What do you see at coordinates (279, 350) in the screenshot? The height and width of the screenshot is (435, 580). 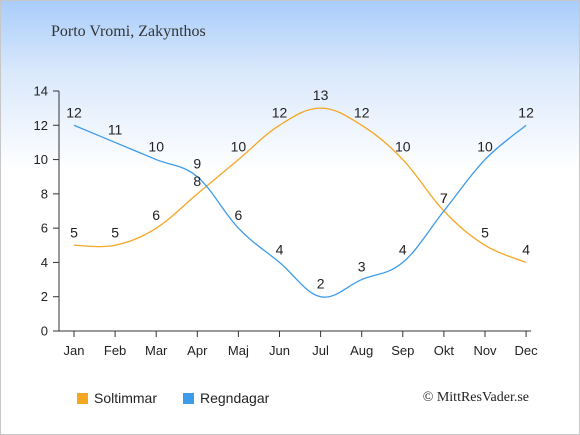 I see `x-tick-label: Jun` at bounding box center [279, 350].